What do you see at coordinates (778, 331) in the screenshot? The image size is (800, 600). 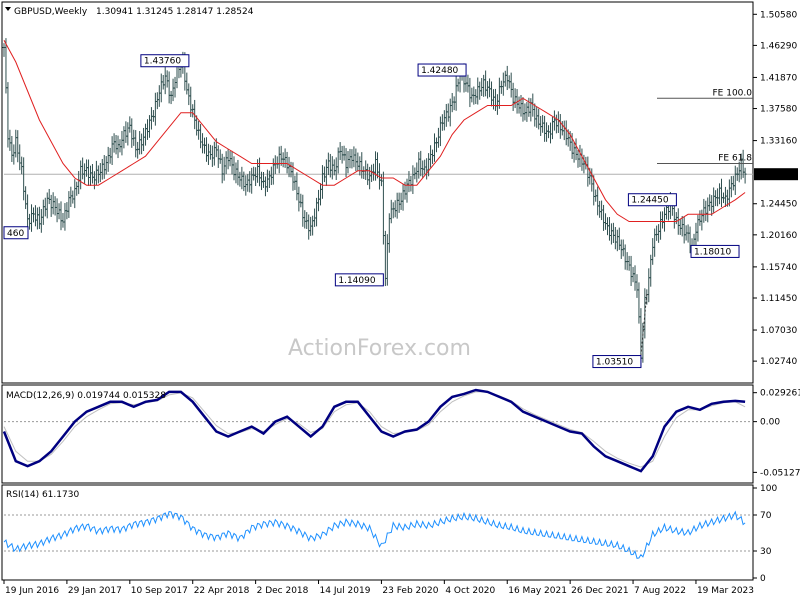 I see `price-y-tick-label: 1.07030` at bounding box center [778, 331].